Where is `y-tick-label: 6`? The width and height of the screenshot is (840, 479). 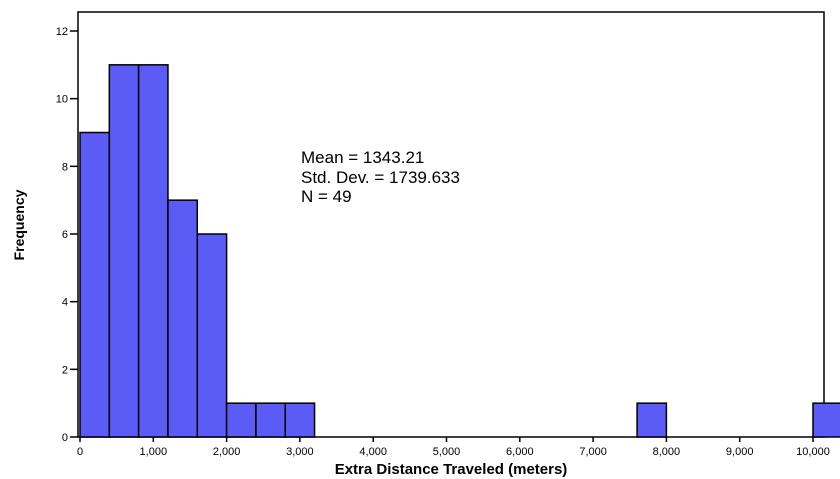 y-tick-label: 6 is located at coordinates (65, 235).